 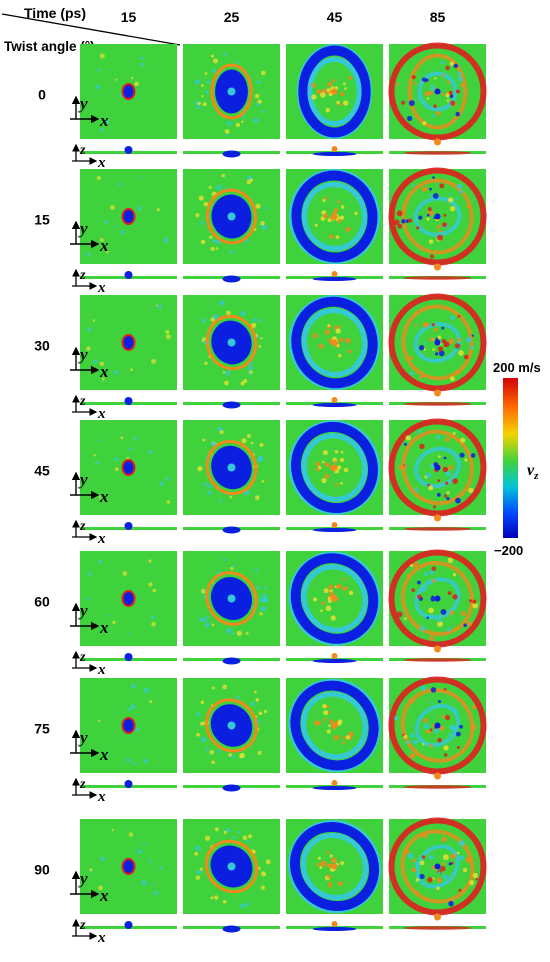 I want to click on x-axis-label: x, so click(x=104, y=120).